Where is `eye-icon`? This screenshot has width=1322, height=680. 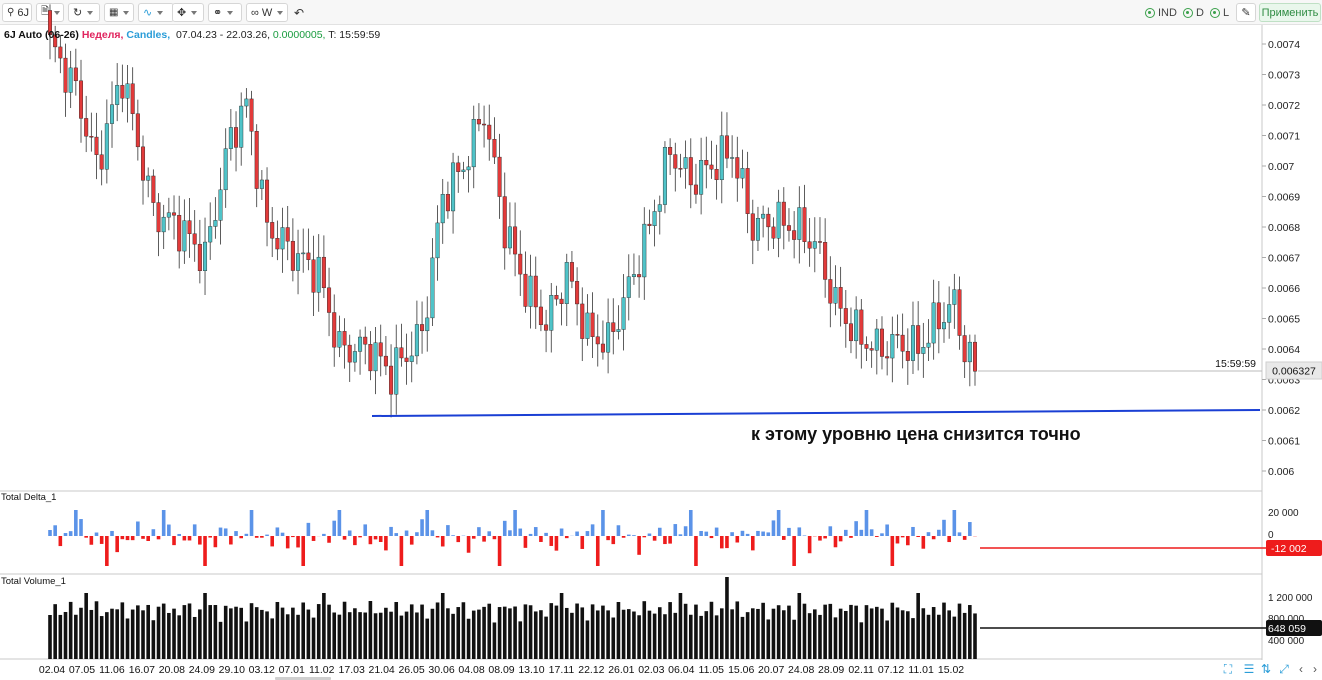
eye-icon is located at coordinates (1150, 12).